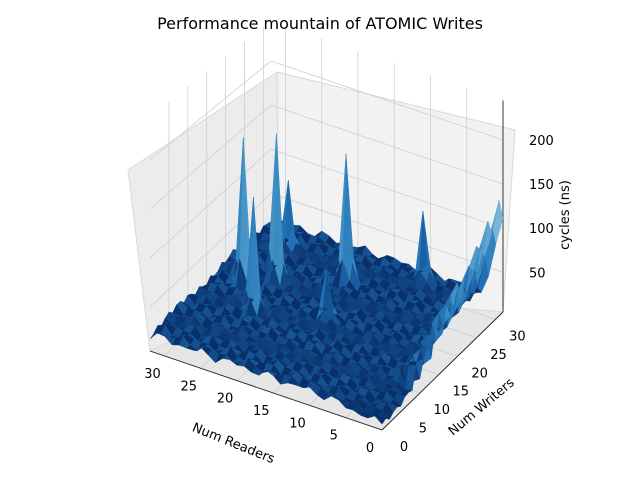  Describe the element at coordinates (297, 423) in the screenshot. I see `x-tick-label: 10` at that location.